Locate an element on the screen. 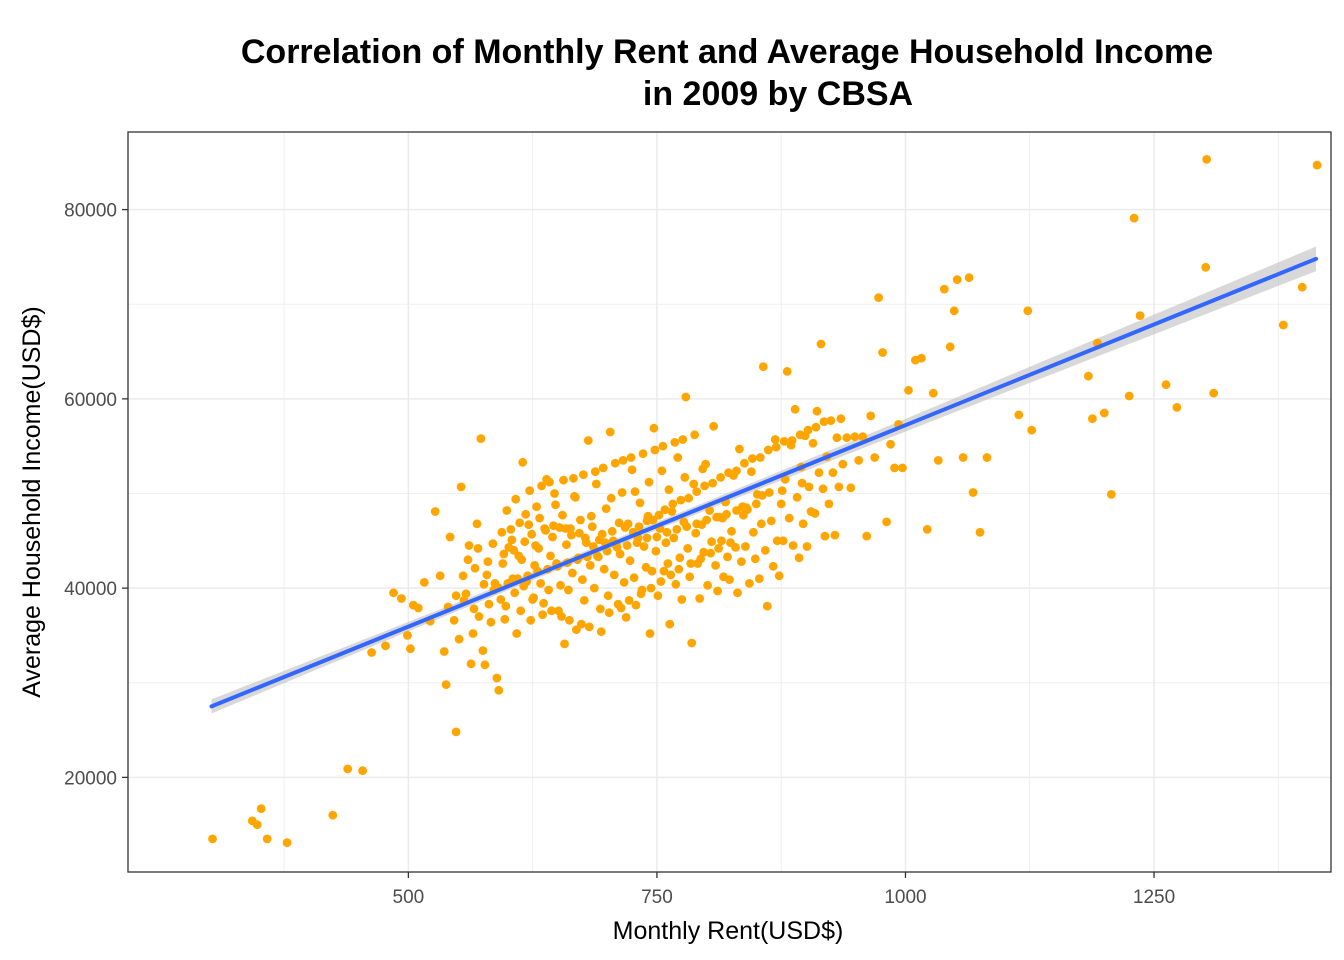 The width and height of the screenshot is (1344, 960). y-tick-label: 60000 is located at coordinates (90, 400).